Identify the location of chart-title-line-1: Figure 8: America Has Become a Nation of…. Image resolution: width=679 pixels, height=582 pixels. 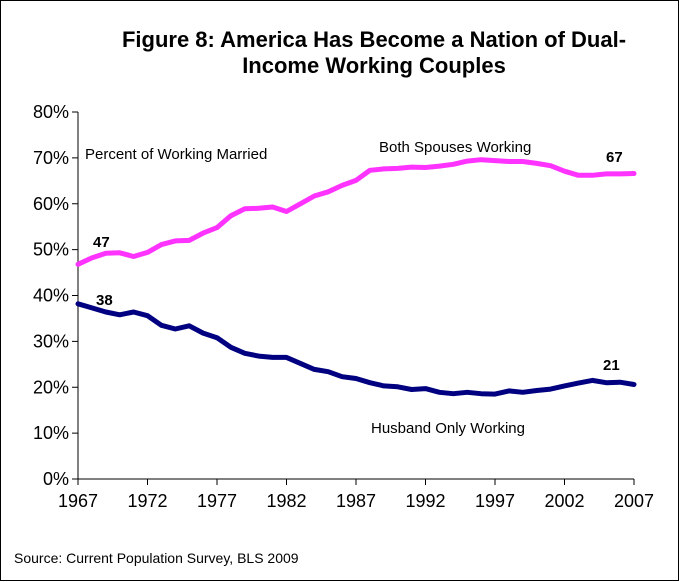
(374, 39).